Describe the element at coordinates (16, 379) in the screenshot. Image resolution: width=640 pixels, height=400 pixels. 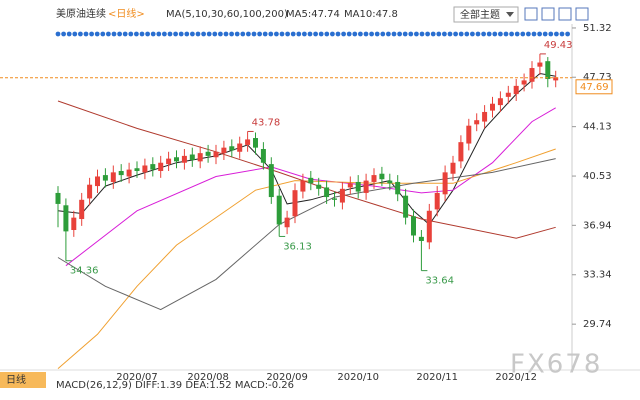
I see `period-tab-label: 日线` at that location.